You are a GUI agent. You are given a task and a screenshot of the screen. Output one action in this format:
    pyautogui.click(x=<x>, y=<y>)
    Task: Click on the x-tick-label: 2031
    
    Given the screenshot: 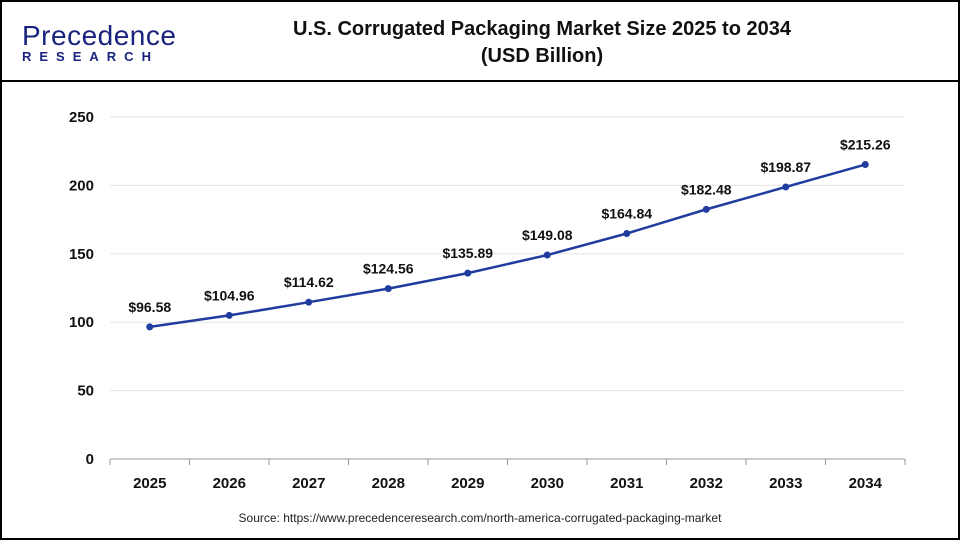 What is the action you would take?
    pyautogui.click(x=626, y=483)
    